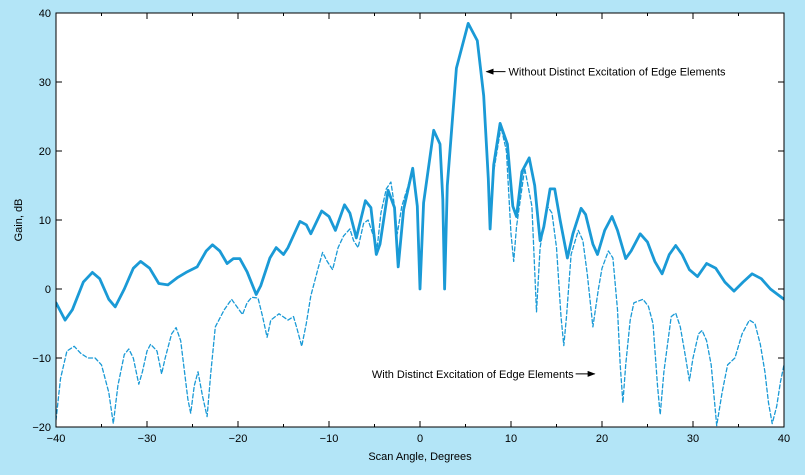 This screenshot has height=475, width=805. Describe the element at coordinates (420, 457) in the screenshot. I see `x-axis-label: Scan Angle, Degrees` at that location.